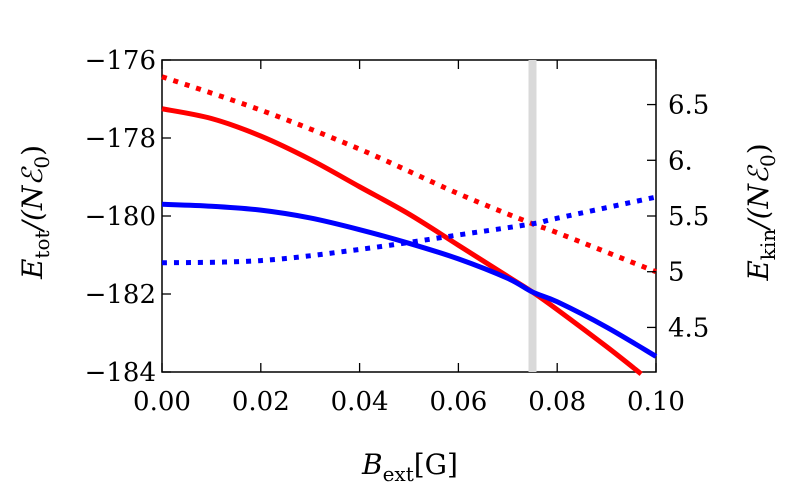 Image resolution: width=789 pixels, height=489 pixels. Describe the element at coordinates (360, 402) in the screenshot. I see `x-tick-label: 0.04` at that location.